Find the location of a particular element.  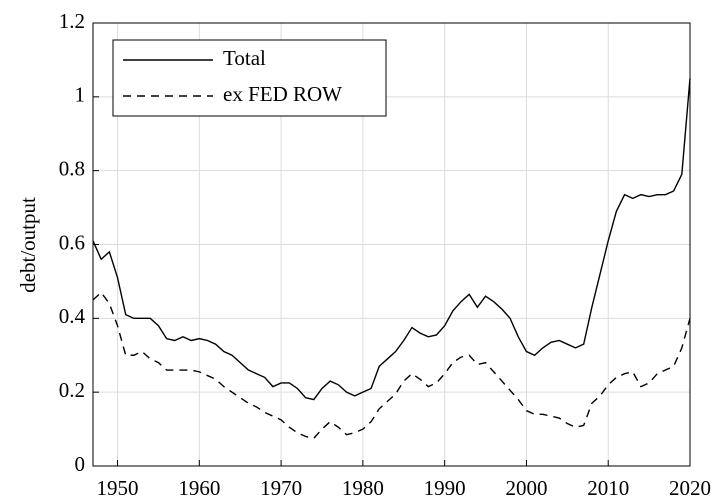

y-tick-label: 0.2 is located at coordinates (72, 390).